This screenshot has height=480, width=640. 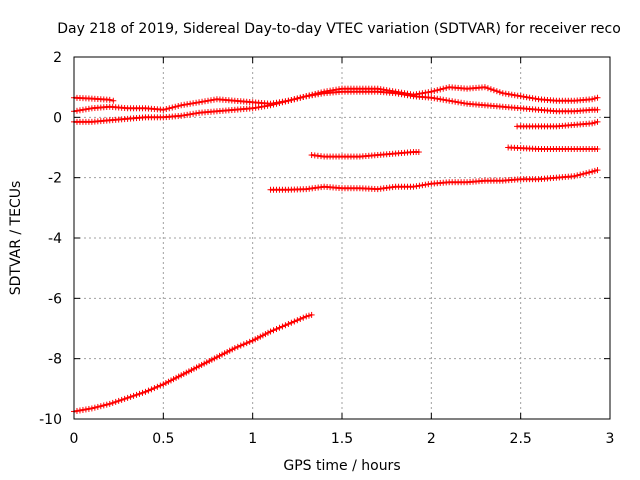 I want to click on x-axis-label: GPS time / hours, so click(x=341, y=466).